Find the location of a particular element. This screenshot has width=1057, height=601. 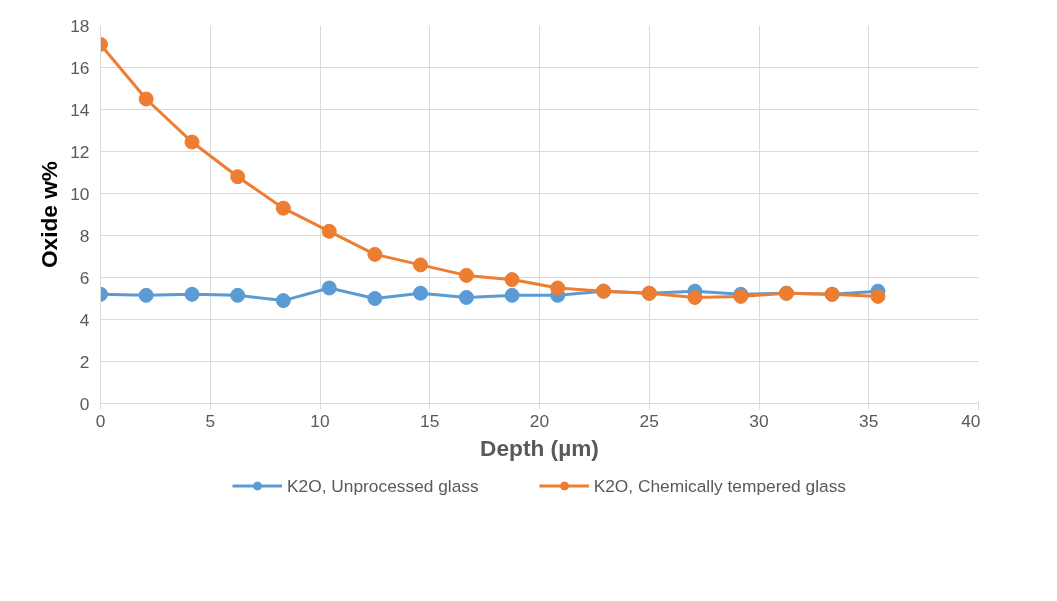

y-tick-label: 16 is located at coordinates (80, 67).